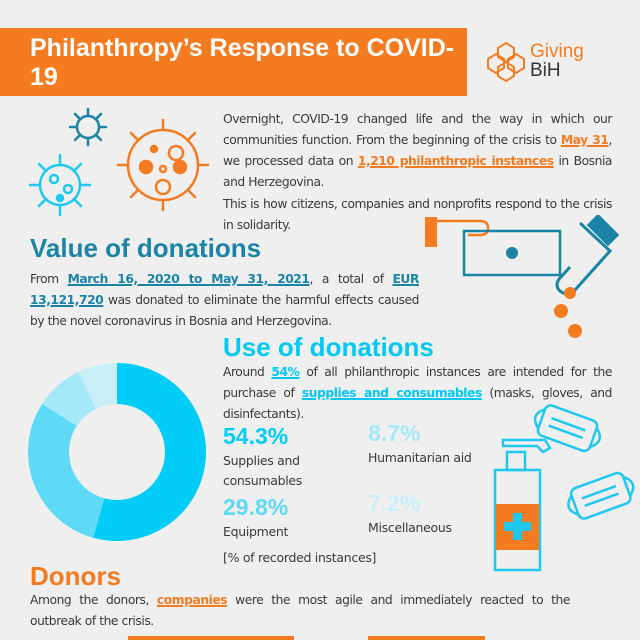  I want to click on highlight-date: May 31, so click(584, 140).